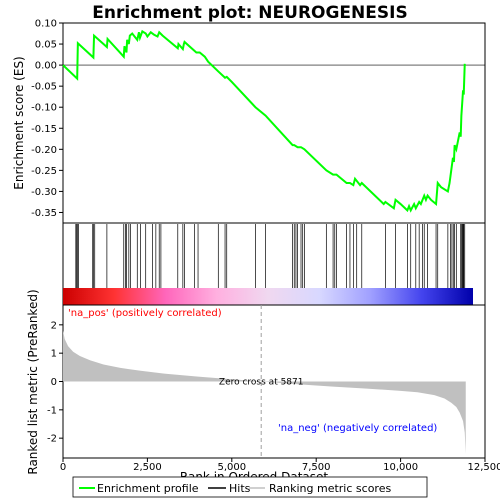 The height and width of the screenshot is (500, 500). I want to click on legend-frame, so click(250, 487).